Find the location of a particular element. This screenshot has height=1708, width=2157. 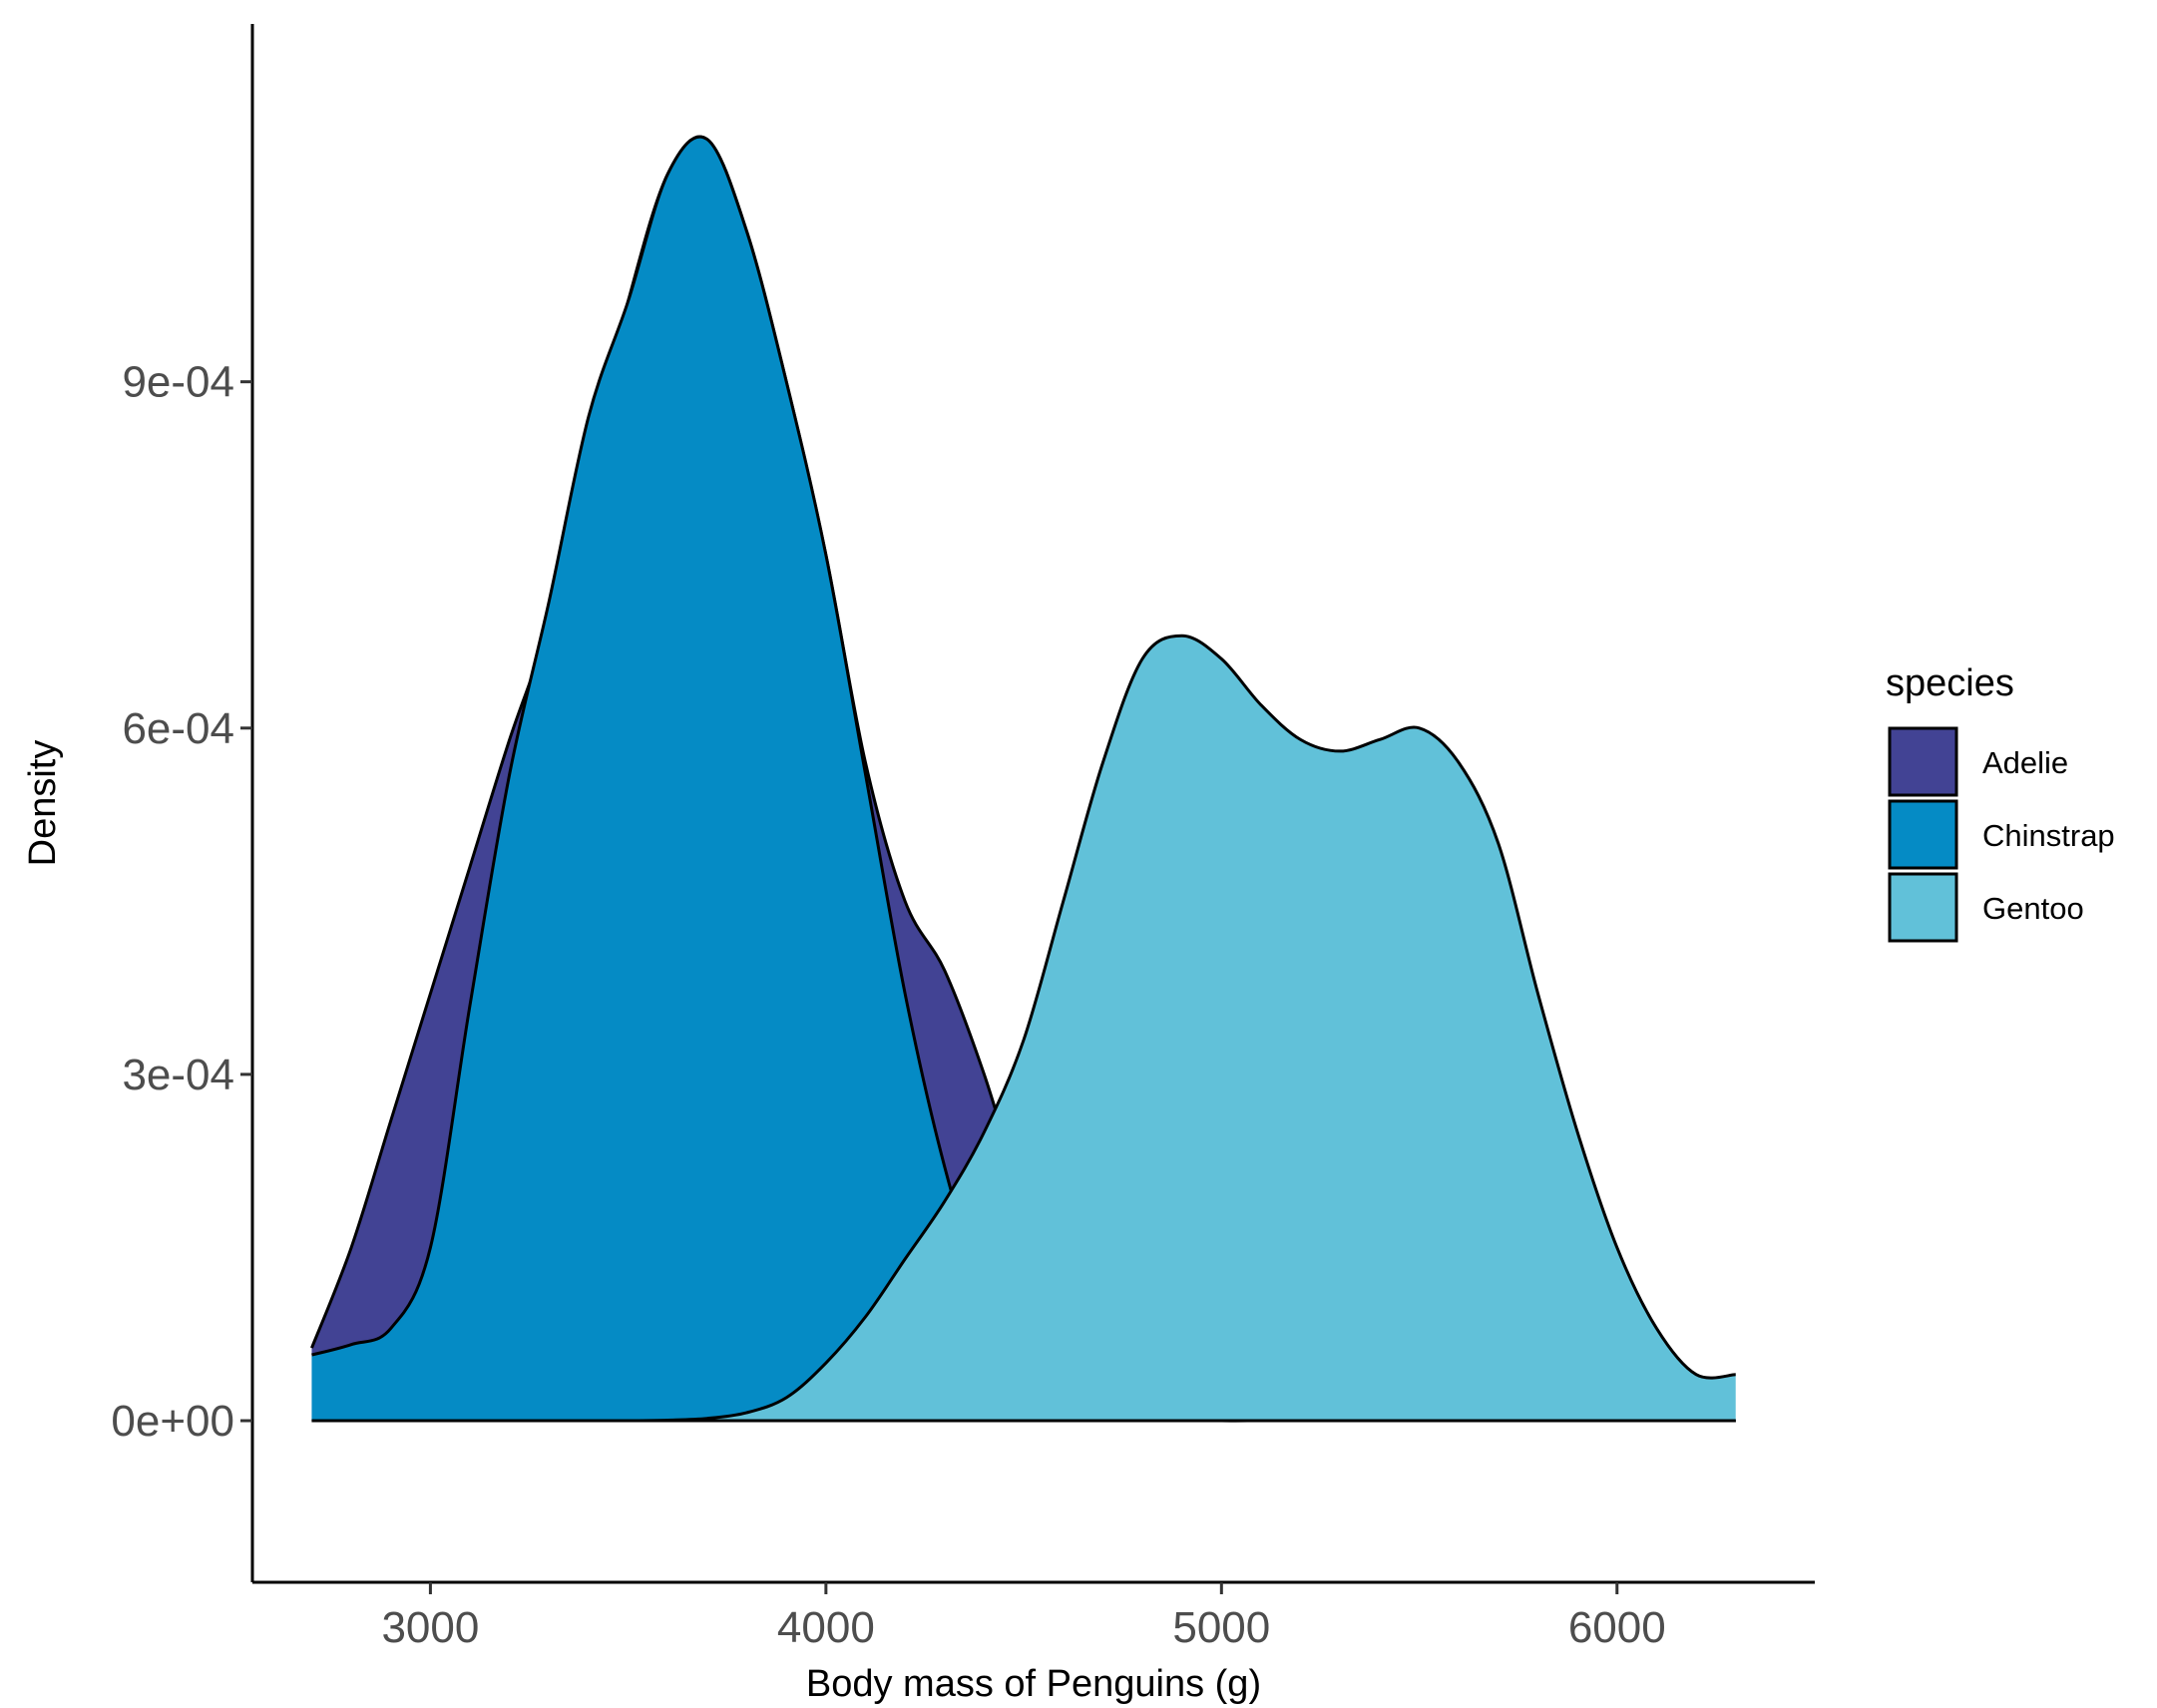

x-tick-label: 5000 is located at coordinates (1221, 1627).